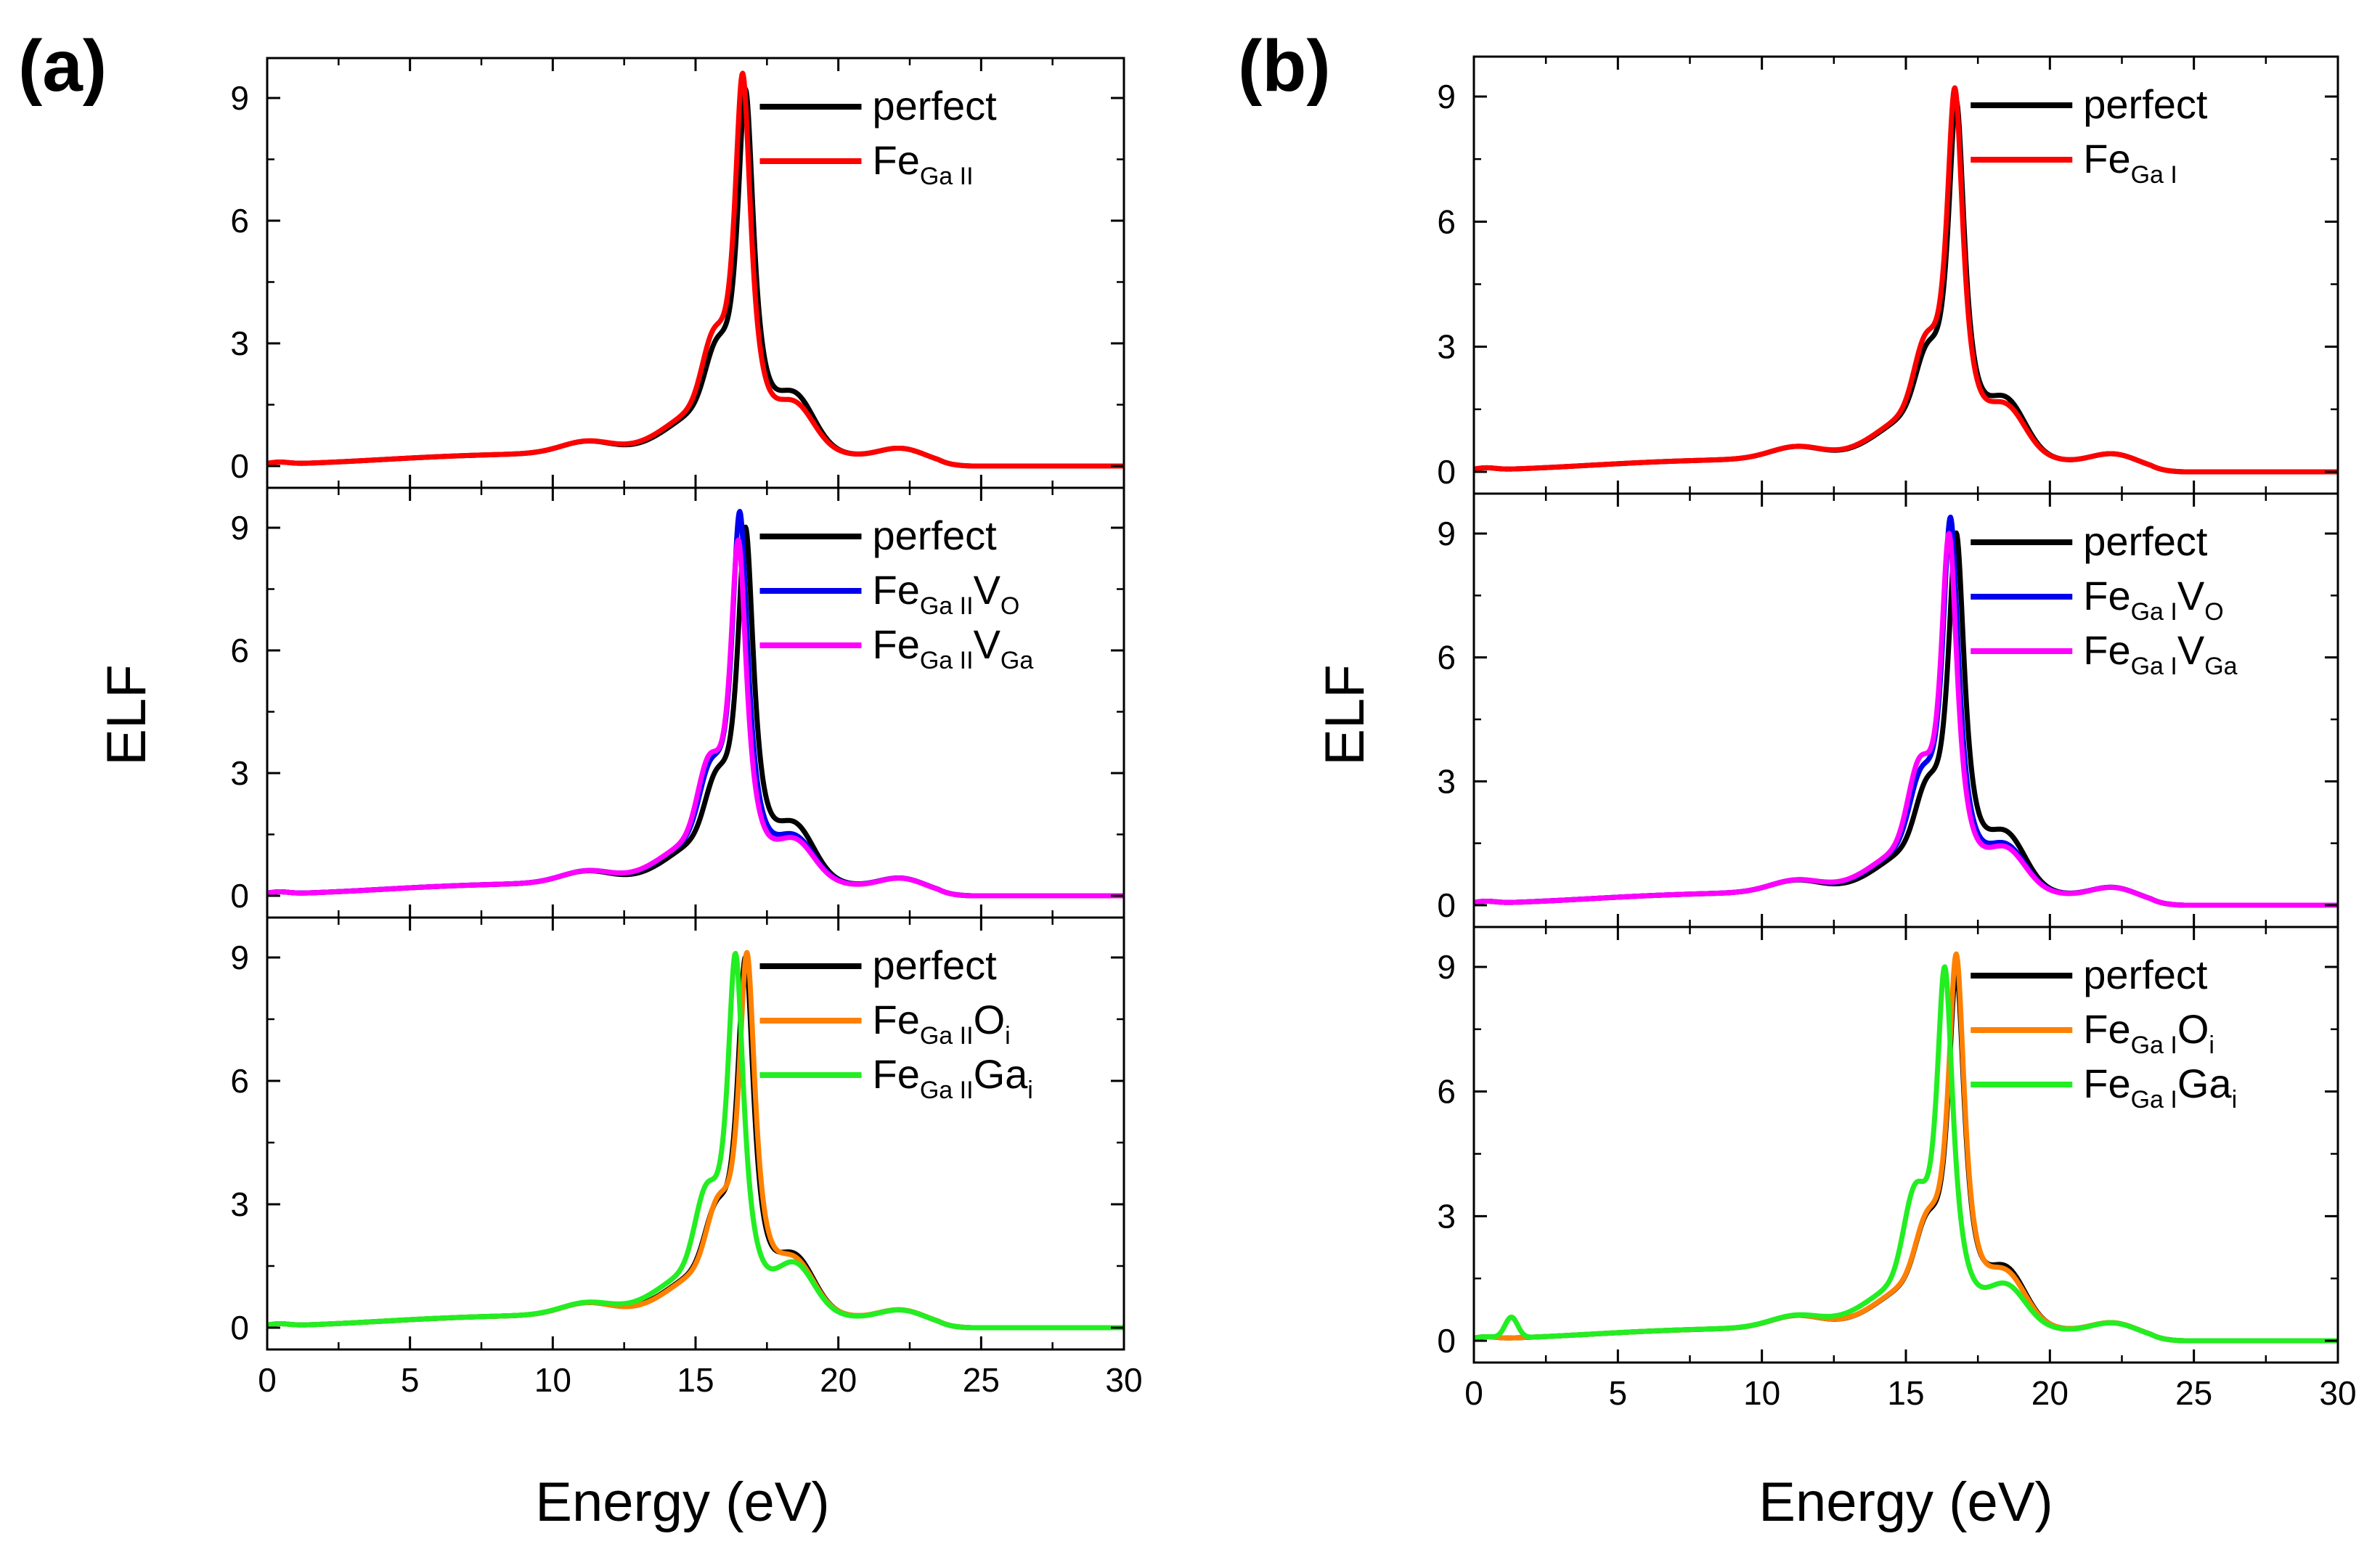 The height and width of the screenshot is (1552, 2380). Describe the element at coordinates (1905, 1502) in the screenshot. I see `panel-b-xlabel: Energy (eV)` at that location.